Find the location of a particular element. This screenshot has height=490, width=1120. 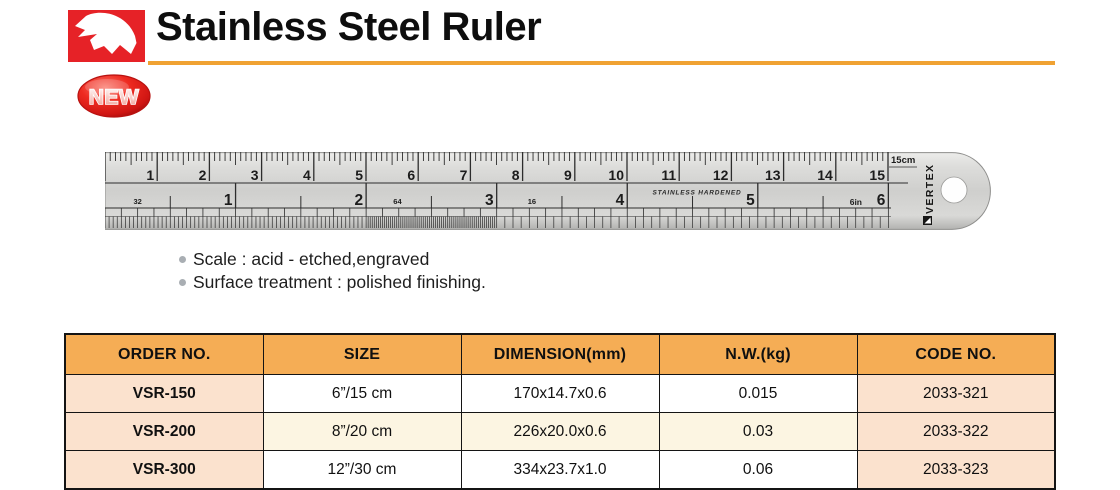

size-cell: 8”/20 cm is located at coordinates (362, 431).